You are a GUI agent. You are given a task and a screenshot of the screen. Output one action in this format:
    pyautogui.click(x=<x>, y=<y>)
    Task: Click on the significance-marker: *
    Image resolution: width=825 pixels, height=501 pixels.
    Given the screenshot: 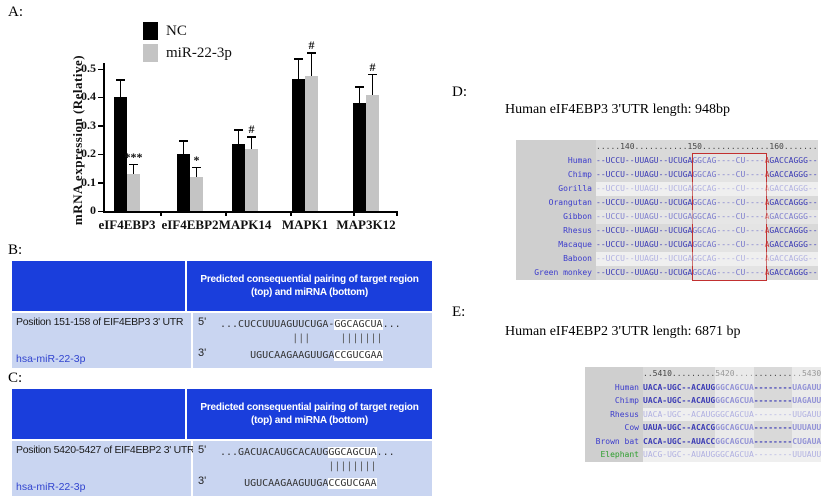 What is the action you would take?
    pyautogui.click(x=196, y=159)
    